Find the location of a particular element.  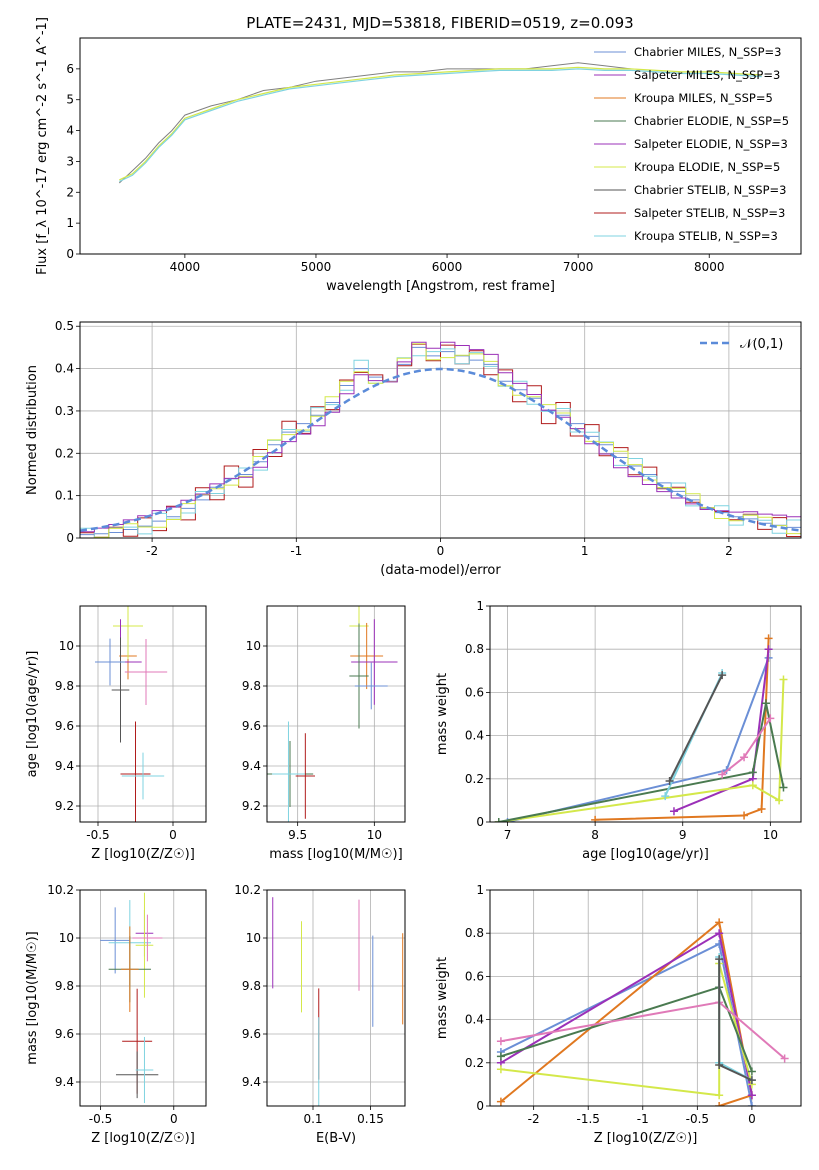

x-tick-label: -0.5 is located at coordinates (100, 1119).